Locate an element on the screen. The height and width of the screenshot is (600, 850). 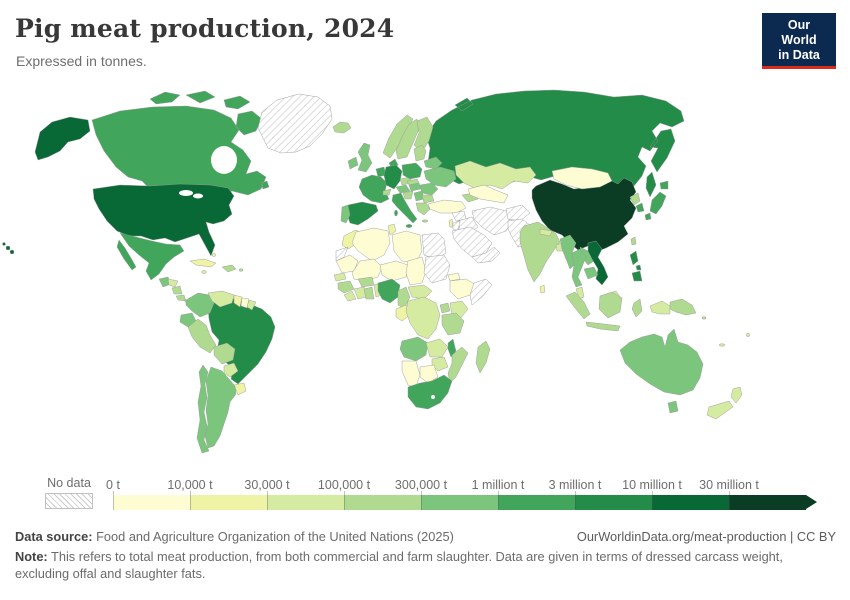
country-somalia is located at coordinates (481, 292).